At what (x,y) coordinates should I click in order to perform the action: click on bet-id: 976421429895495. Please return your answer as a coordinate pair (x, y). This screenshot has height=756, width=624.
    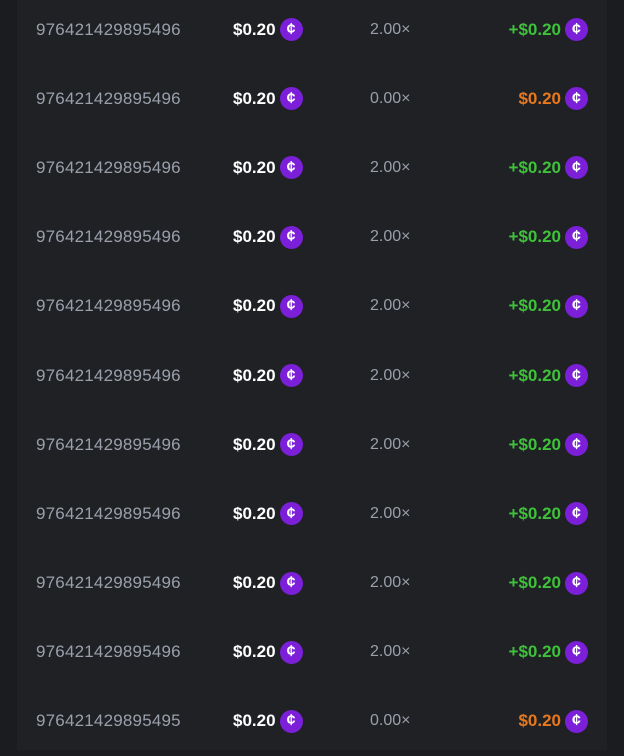
    Looking at the image, I should click on (108, 721).